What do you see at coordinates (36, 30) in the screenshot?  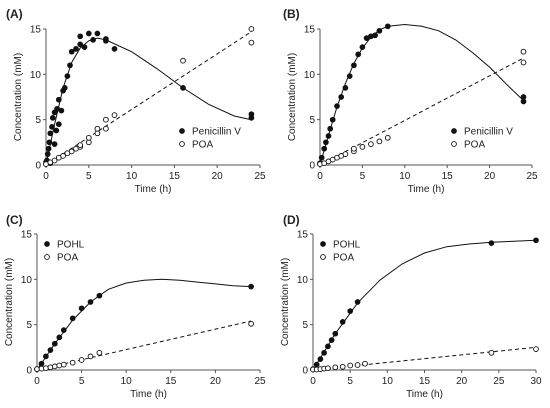 I see `y-tick-label: 15` at bounding box center [36, 30].